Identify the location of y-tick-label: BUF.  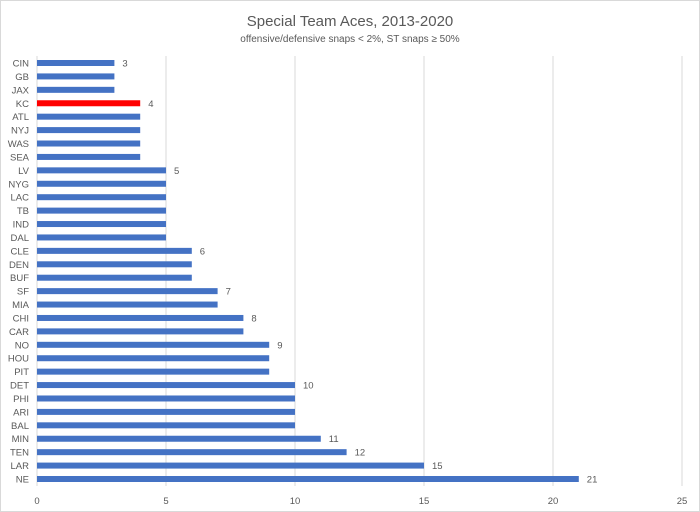
(19, 278).